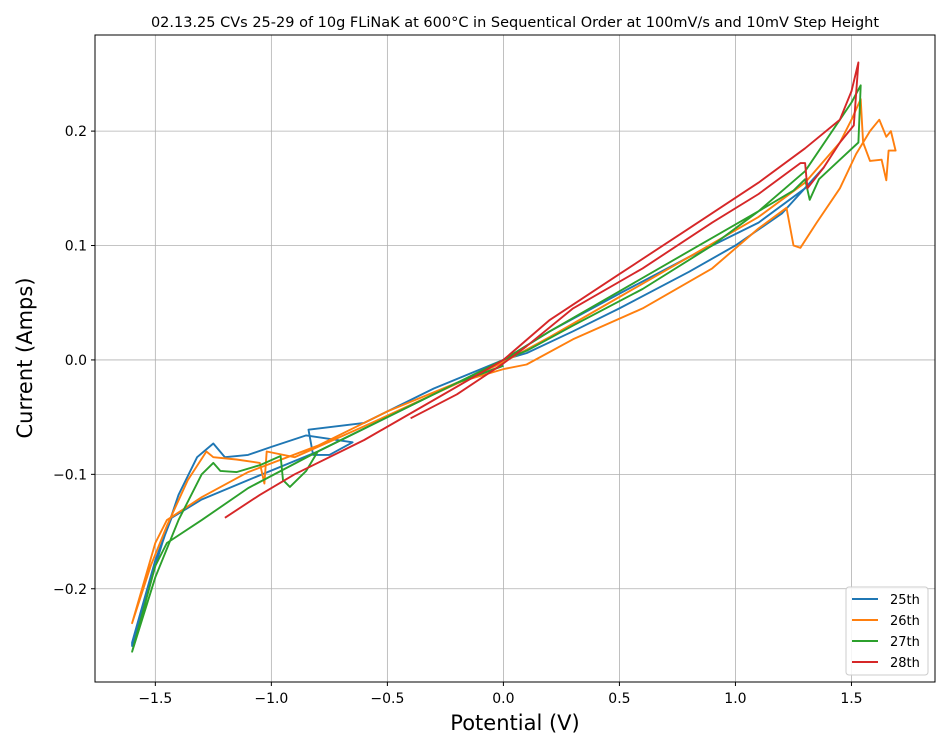  What do you see at coordinates (905, 621) in the screenshot?
I see `legend-label: 26th` at bounding box center [905, 621].